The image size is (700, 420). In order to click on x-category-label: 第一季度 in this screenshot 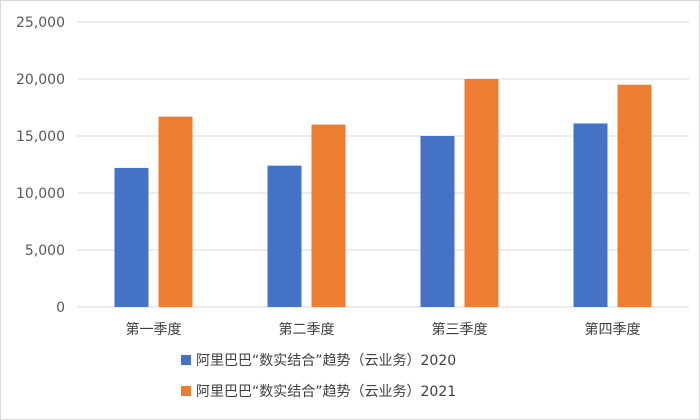, I will do `click(154, 329)`.